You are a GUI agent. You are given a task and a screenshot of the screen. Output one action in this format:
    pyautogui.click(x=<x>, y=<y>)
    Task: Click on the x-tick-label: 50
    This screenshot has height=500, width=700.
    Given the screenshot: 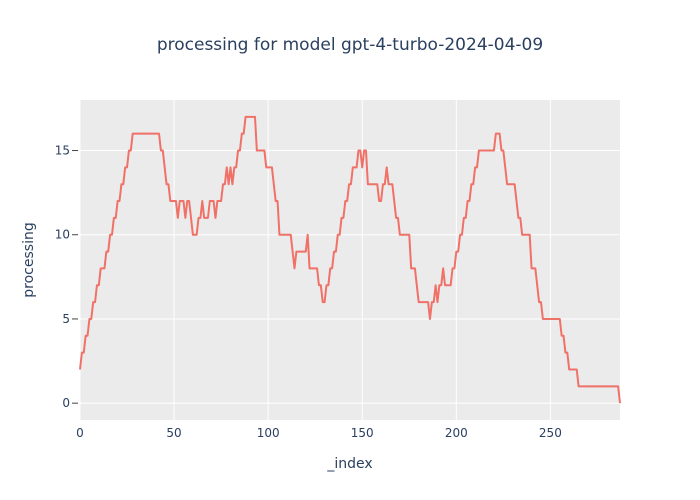 What is the action you would take?
    pyautogui.click(x=173, y=433)
    